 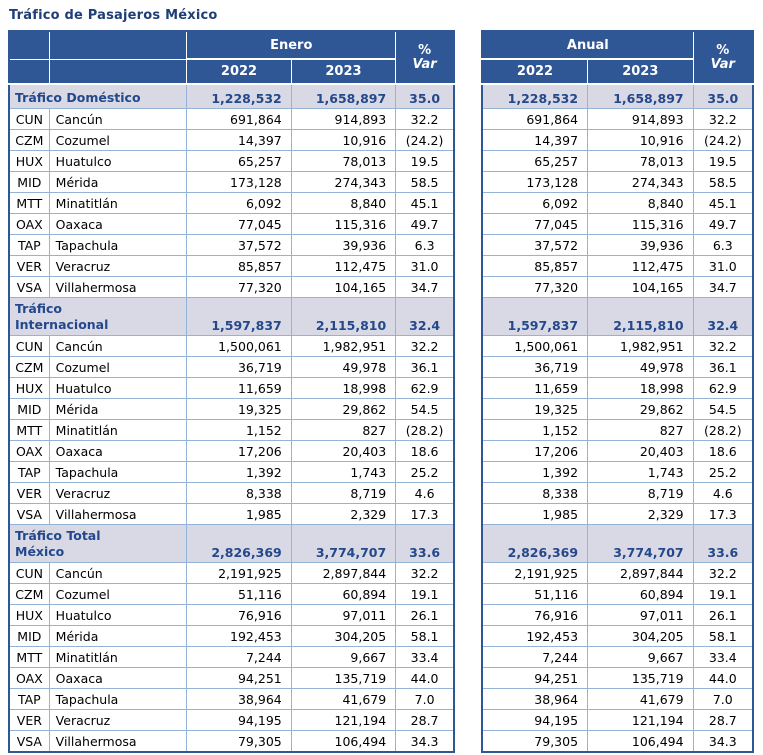 I want to click on percent-var-header: % Var, so click(x=723, y=57).